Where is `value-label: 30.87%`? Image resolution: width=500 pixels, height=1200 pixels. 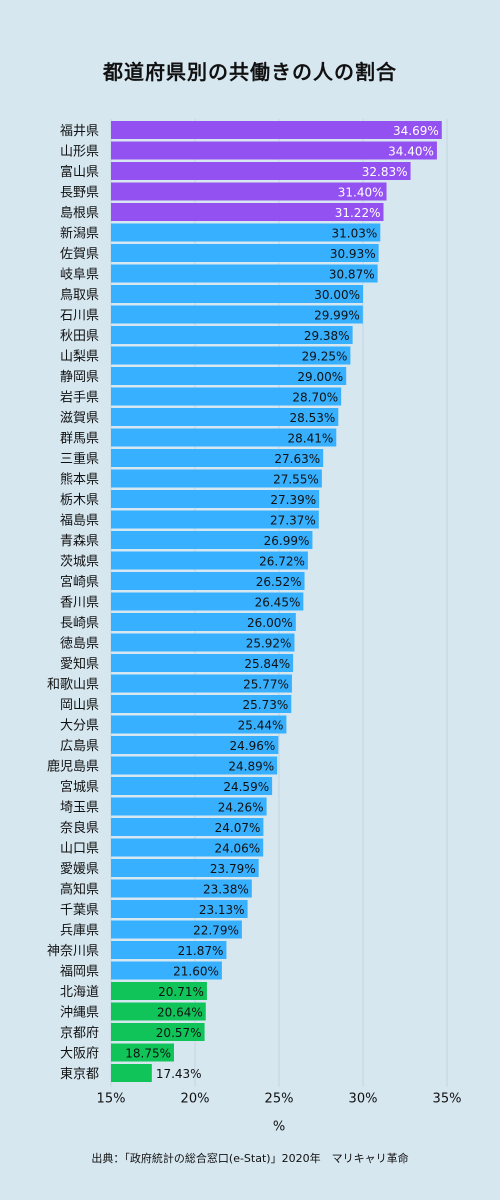 value-label: 30.87% is located at coordinates (352, 275).